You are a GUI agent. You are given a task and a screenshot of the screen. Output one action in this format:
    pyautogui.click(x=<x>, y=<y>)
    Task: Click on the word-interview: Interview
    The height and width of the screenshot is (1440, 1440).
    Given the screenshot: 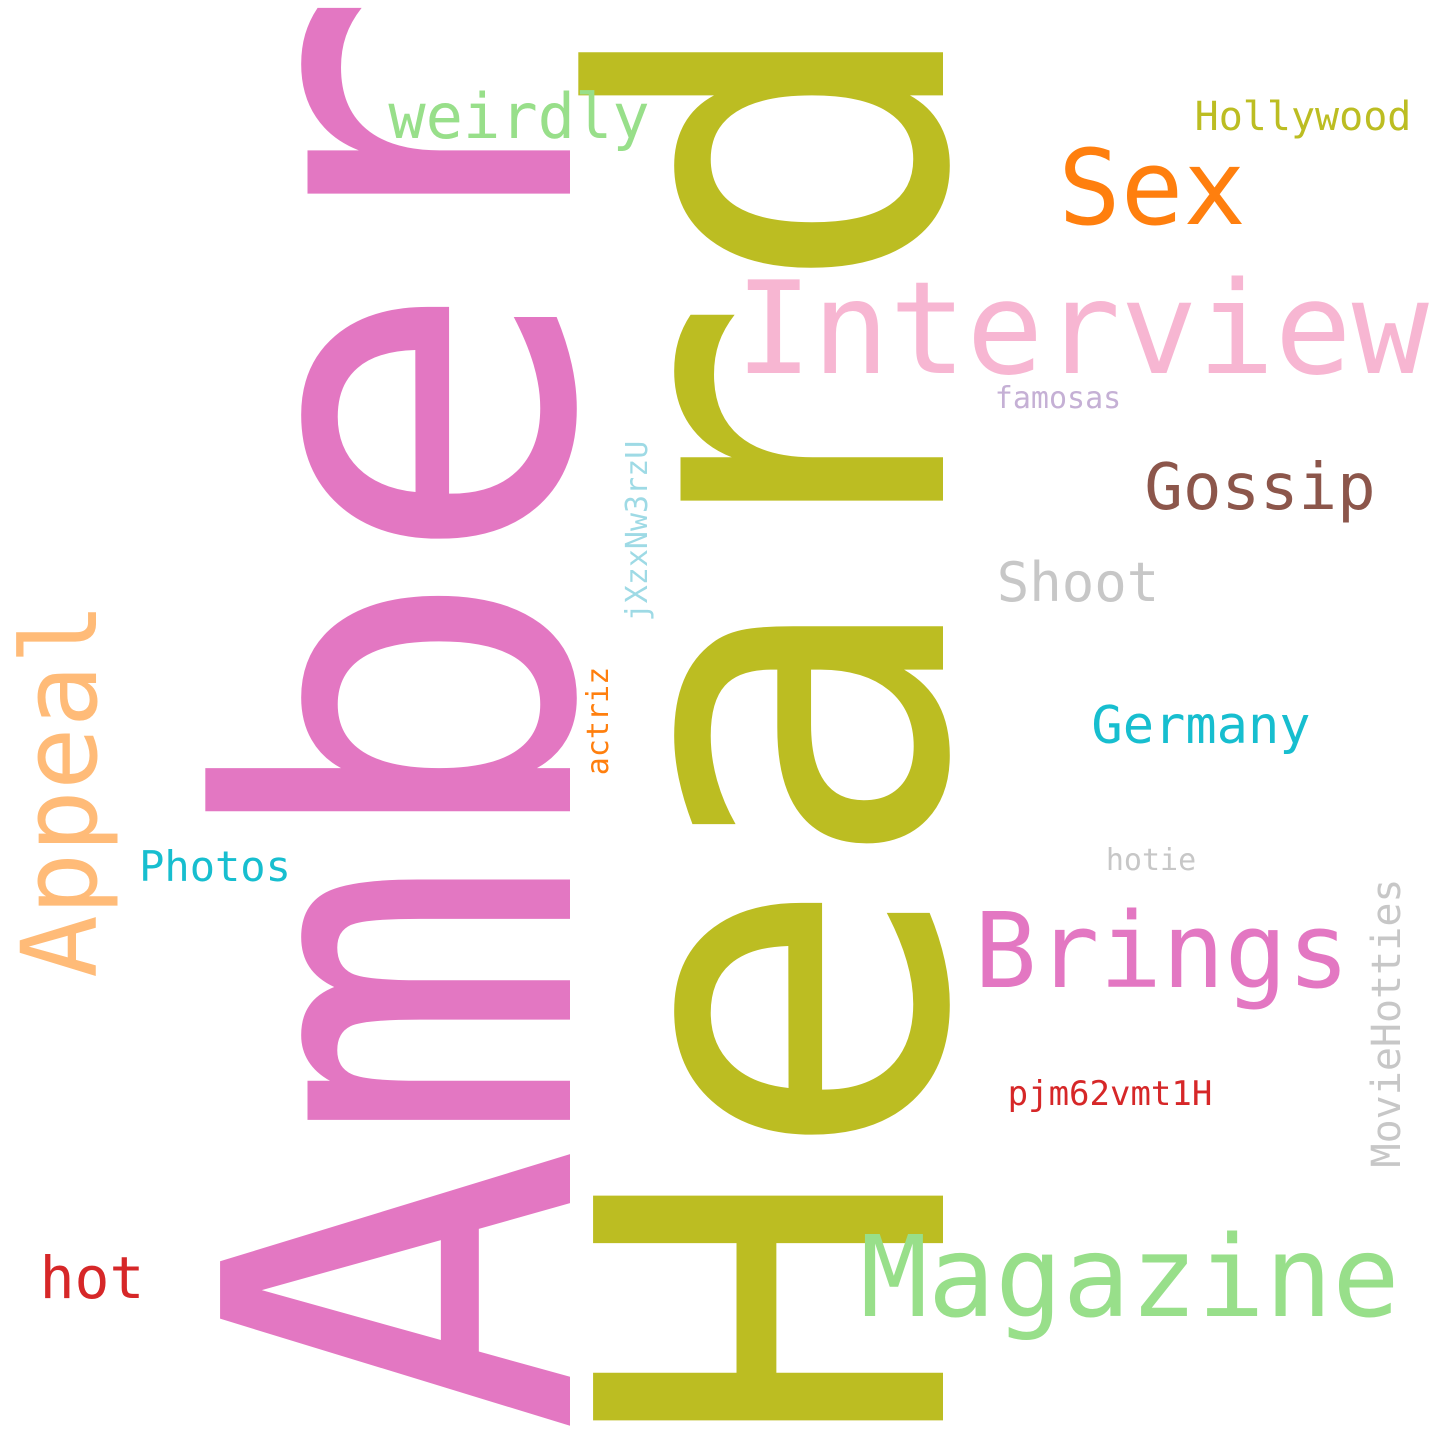 What is the action you would take?
    pyautogui.click(x=1082, y=329)
    